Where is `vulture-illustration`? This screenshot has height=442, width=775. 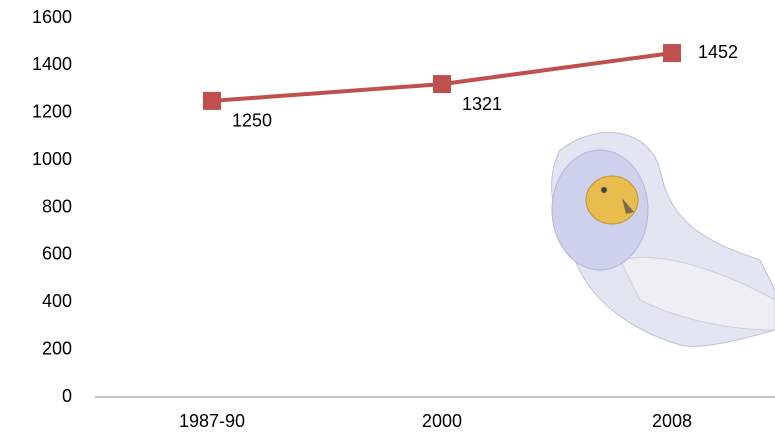 vulture-illustration is located at coordinates (663, 239).